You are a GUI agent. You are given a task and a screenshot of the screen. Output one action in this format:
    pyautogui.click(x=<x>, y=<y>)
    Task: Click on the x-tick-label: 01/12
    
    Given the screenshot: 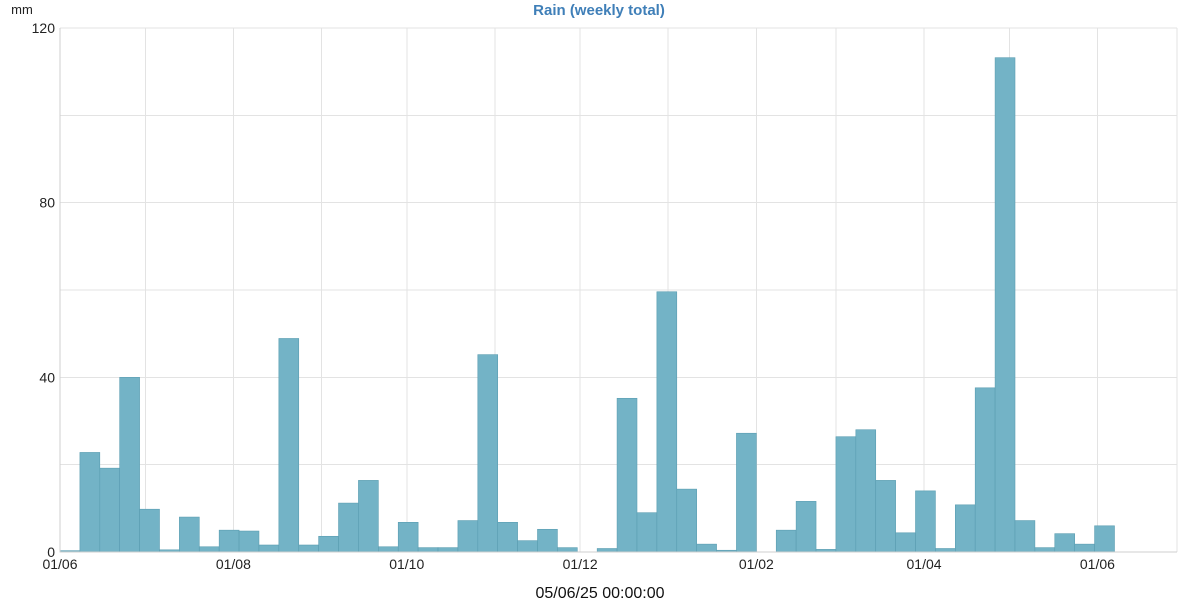 What is the action you would take?
    pyautogui.click(x=580, y=564)
    